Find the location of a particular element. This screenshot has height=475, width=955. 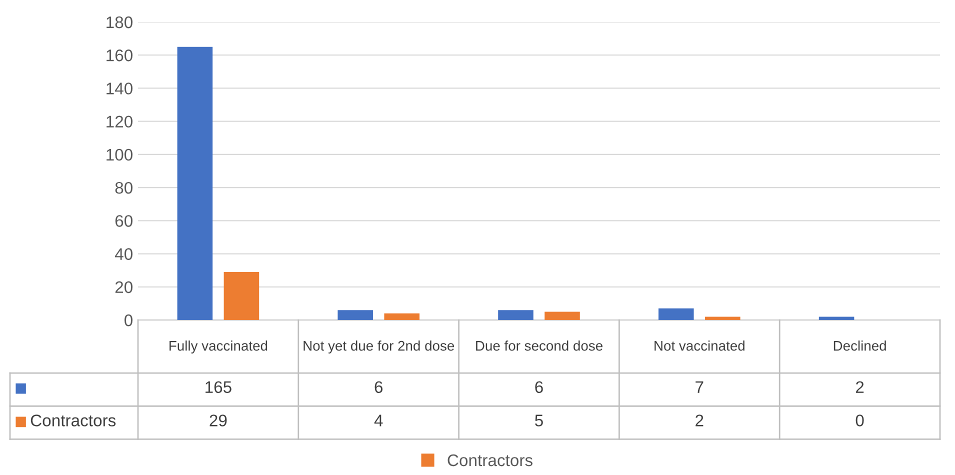

data-label: 0 is located at coordinates (860, 420).